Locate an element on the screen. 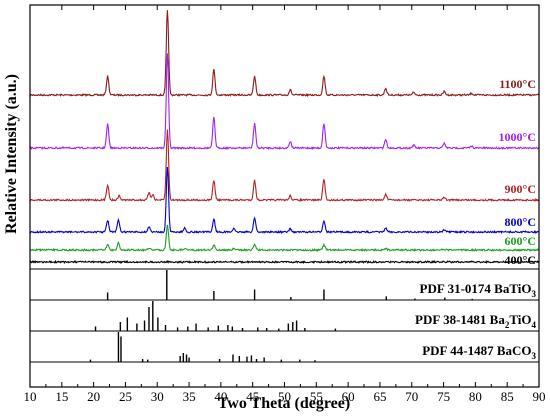 Image resolution: width=550 pixels, height=416 pixels. x-tick-label: 70 is located at coordinates (411, 396).